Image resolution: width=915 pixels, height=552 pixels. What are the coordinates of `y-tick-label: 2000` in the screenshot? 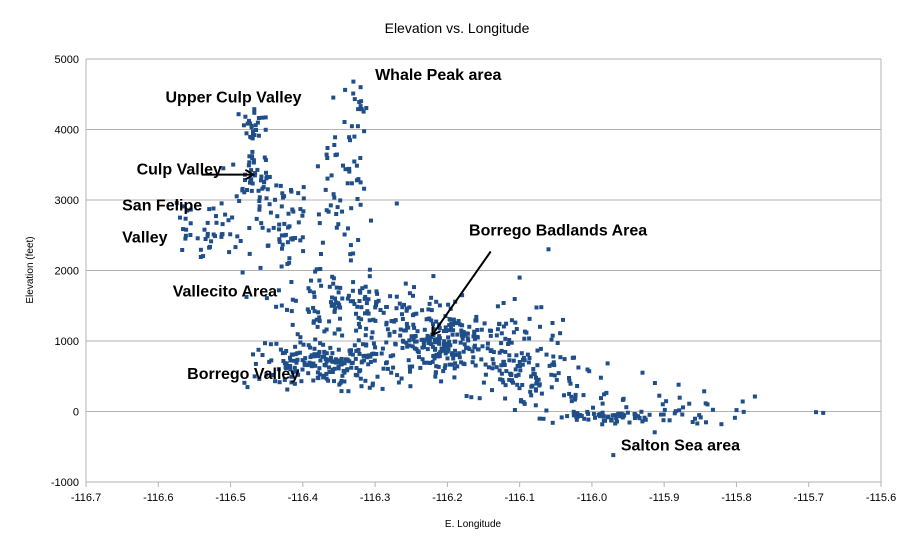 It's located at (67, 272).